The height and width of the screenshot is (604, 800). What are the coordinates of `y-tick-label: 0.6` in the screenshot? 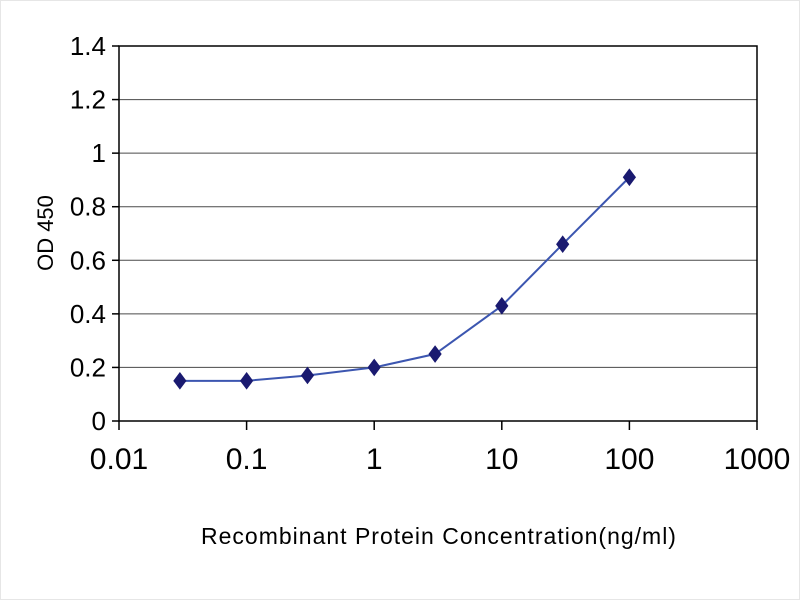 It's located at (88, 260).